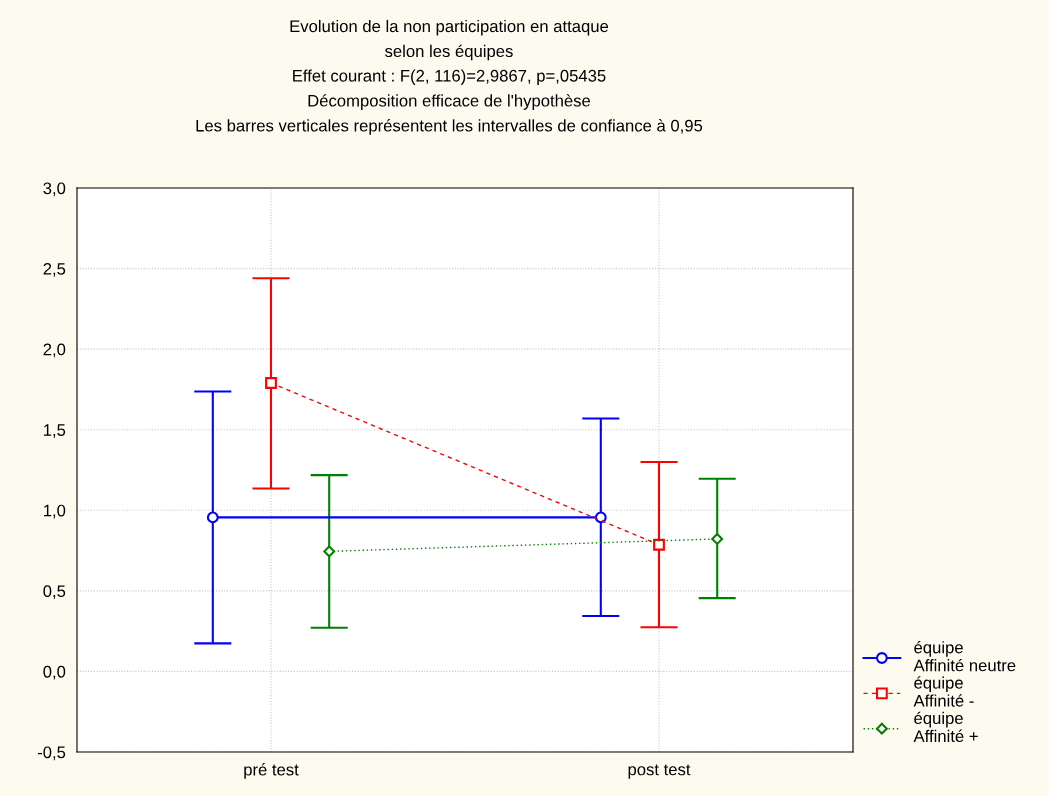 The height and width of the screenshot is (796, 1049). I want to click on chart-title: Evolution de la non participation en attaque selon les équipes Effet courant : F(2, 116)=2,9867, p=,05435 Décomposition efficace de l'hypothèse Les barres verticales représentent les intervalles de confiance à 0,95, so click(449, 77).